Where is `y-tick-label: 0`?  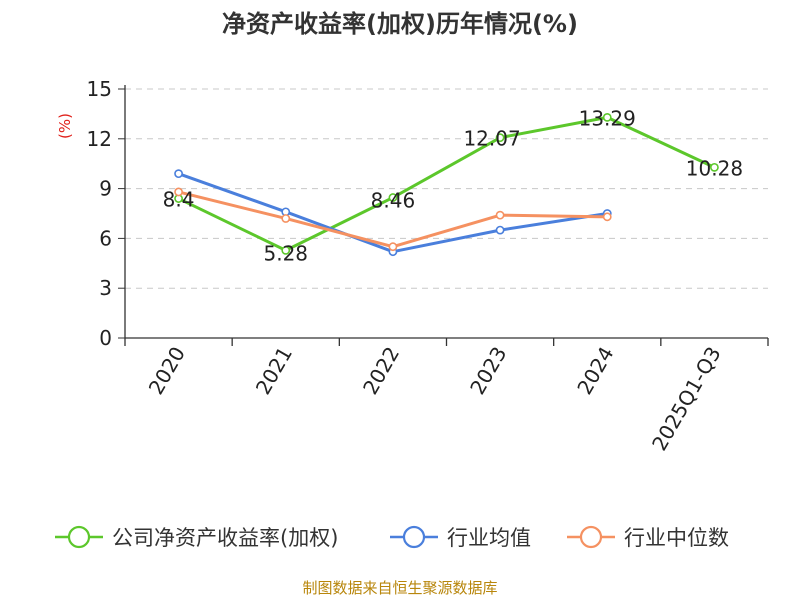
y-tick-label: 0 is located at coordinates (105, 338).